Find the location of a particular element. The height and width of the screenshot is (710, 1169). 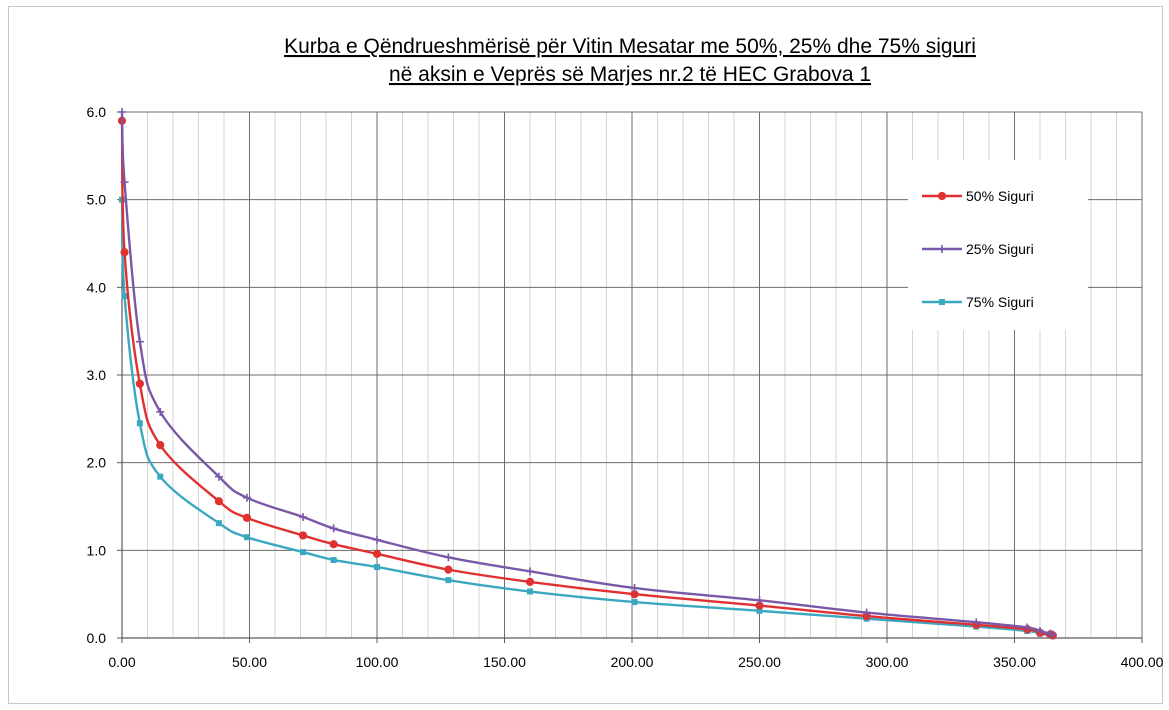

x-tick-label: 50.00 is located at coordinates (249, 662).